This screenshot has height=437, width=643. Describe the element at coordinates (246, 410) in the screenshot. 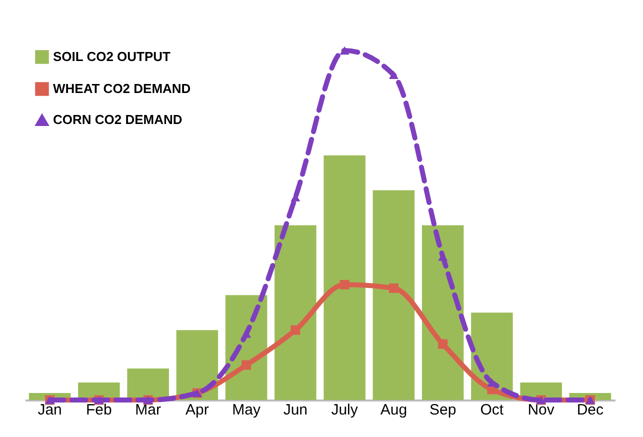

I see `x-tick-label: May` at that location.